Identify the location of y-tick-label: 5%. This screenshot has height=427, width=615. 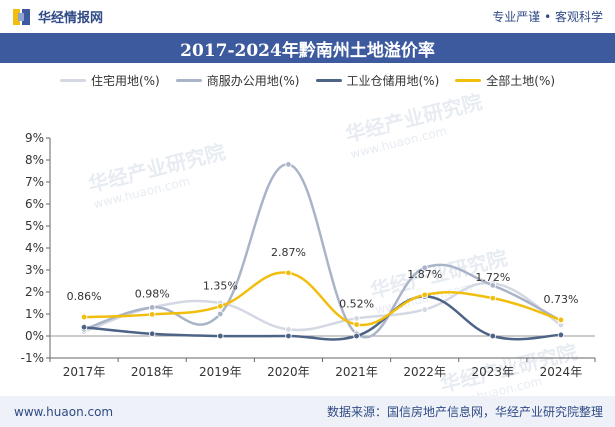
(34, 226).